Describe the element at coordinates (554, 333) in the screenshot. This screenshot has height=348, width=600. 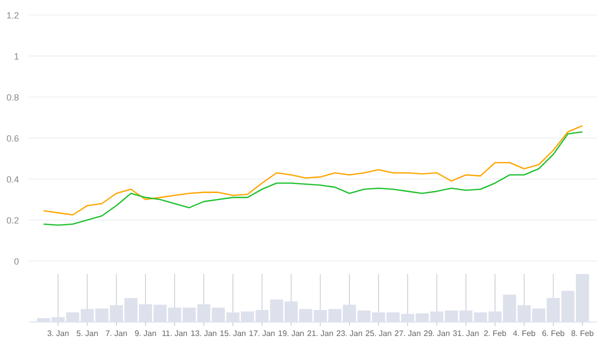
I see `x-tick-label: 6. Feb` at that location.